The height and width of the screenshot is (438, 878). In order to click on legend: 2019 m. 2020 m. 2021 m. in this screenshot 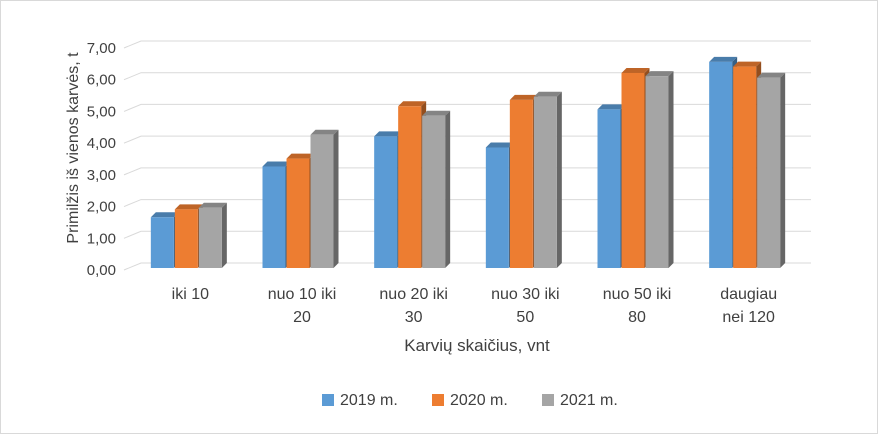, I will do `click(470, 400)`.